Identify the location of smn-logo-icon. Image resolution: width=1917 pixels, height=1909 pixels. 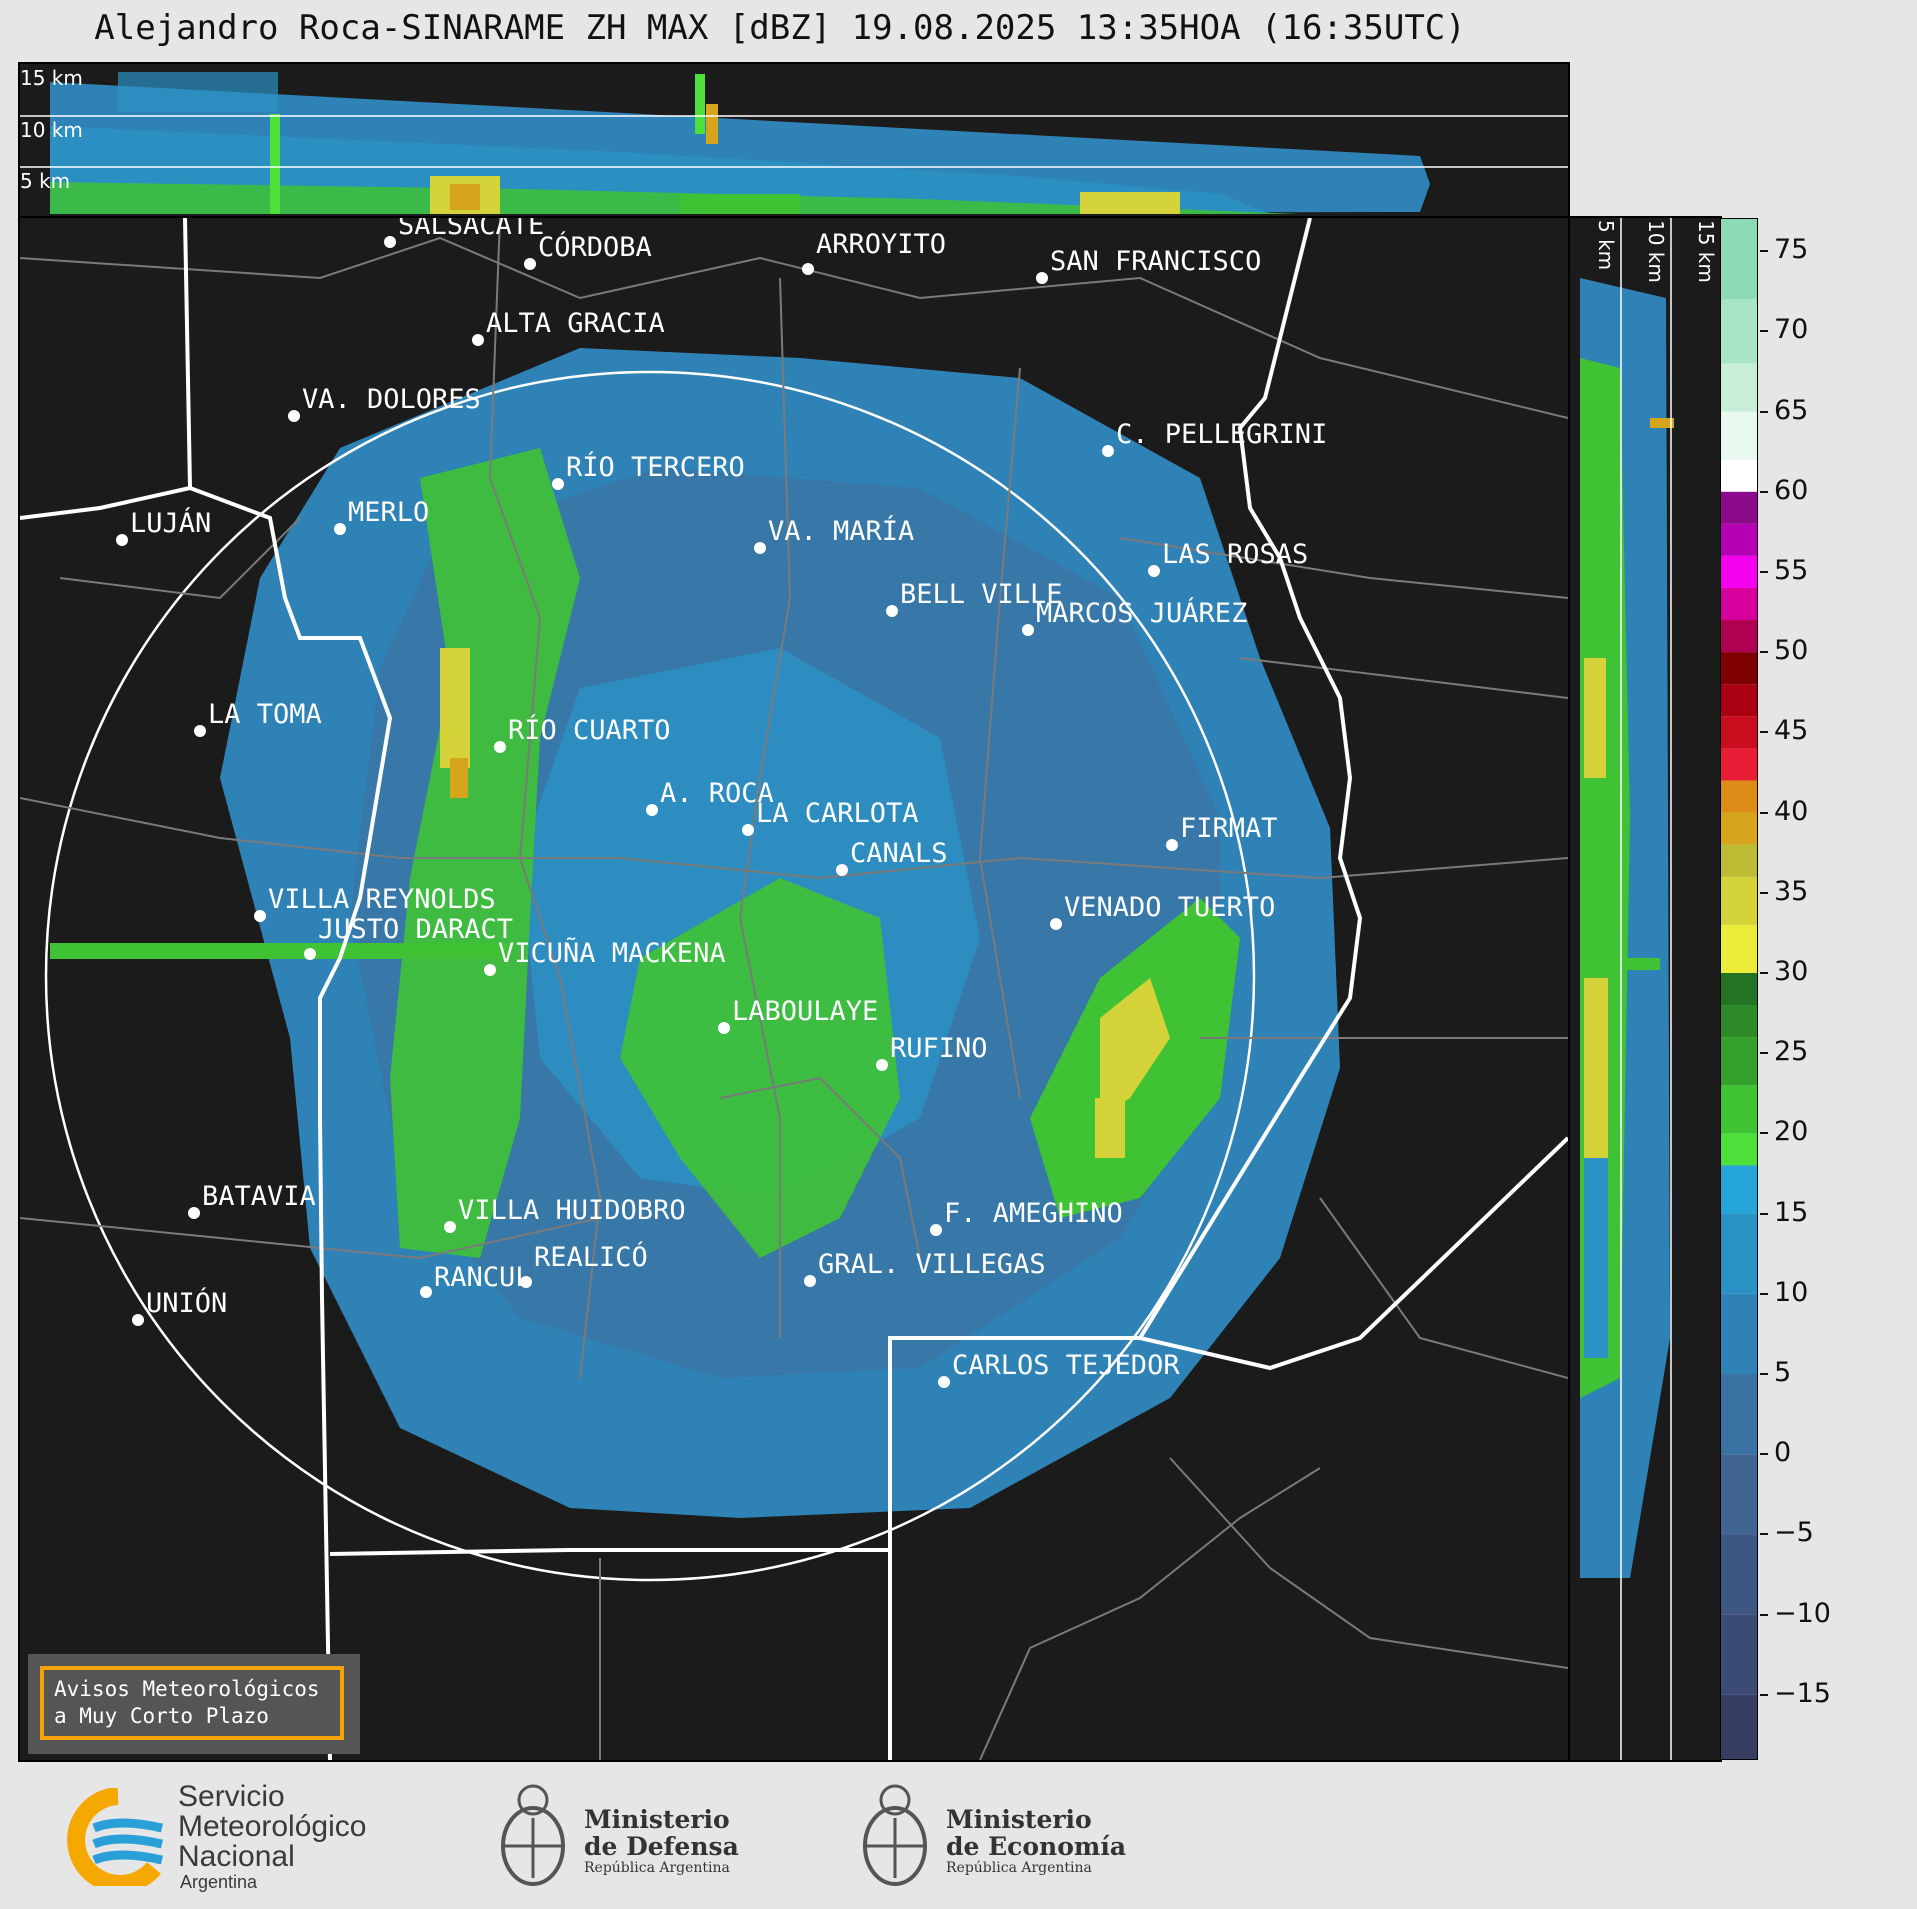
(115, 1837).